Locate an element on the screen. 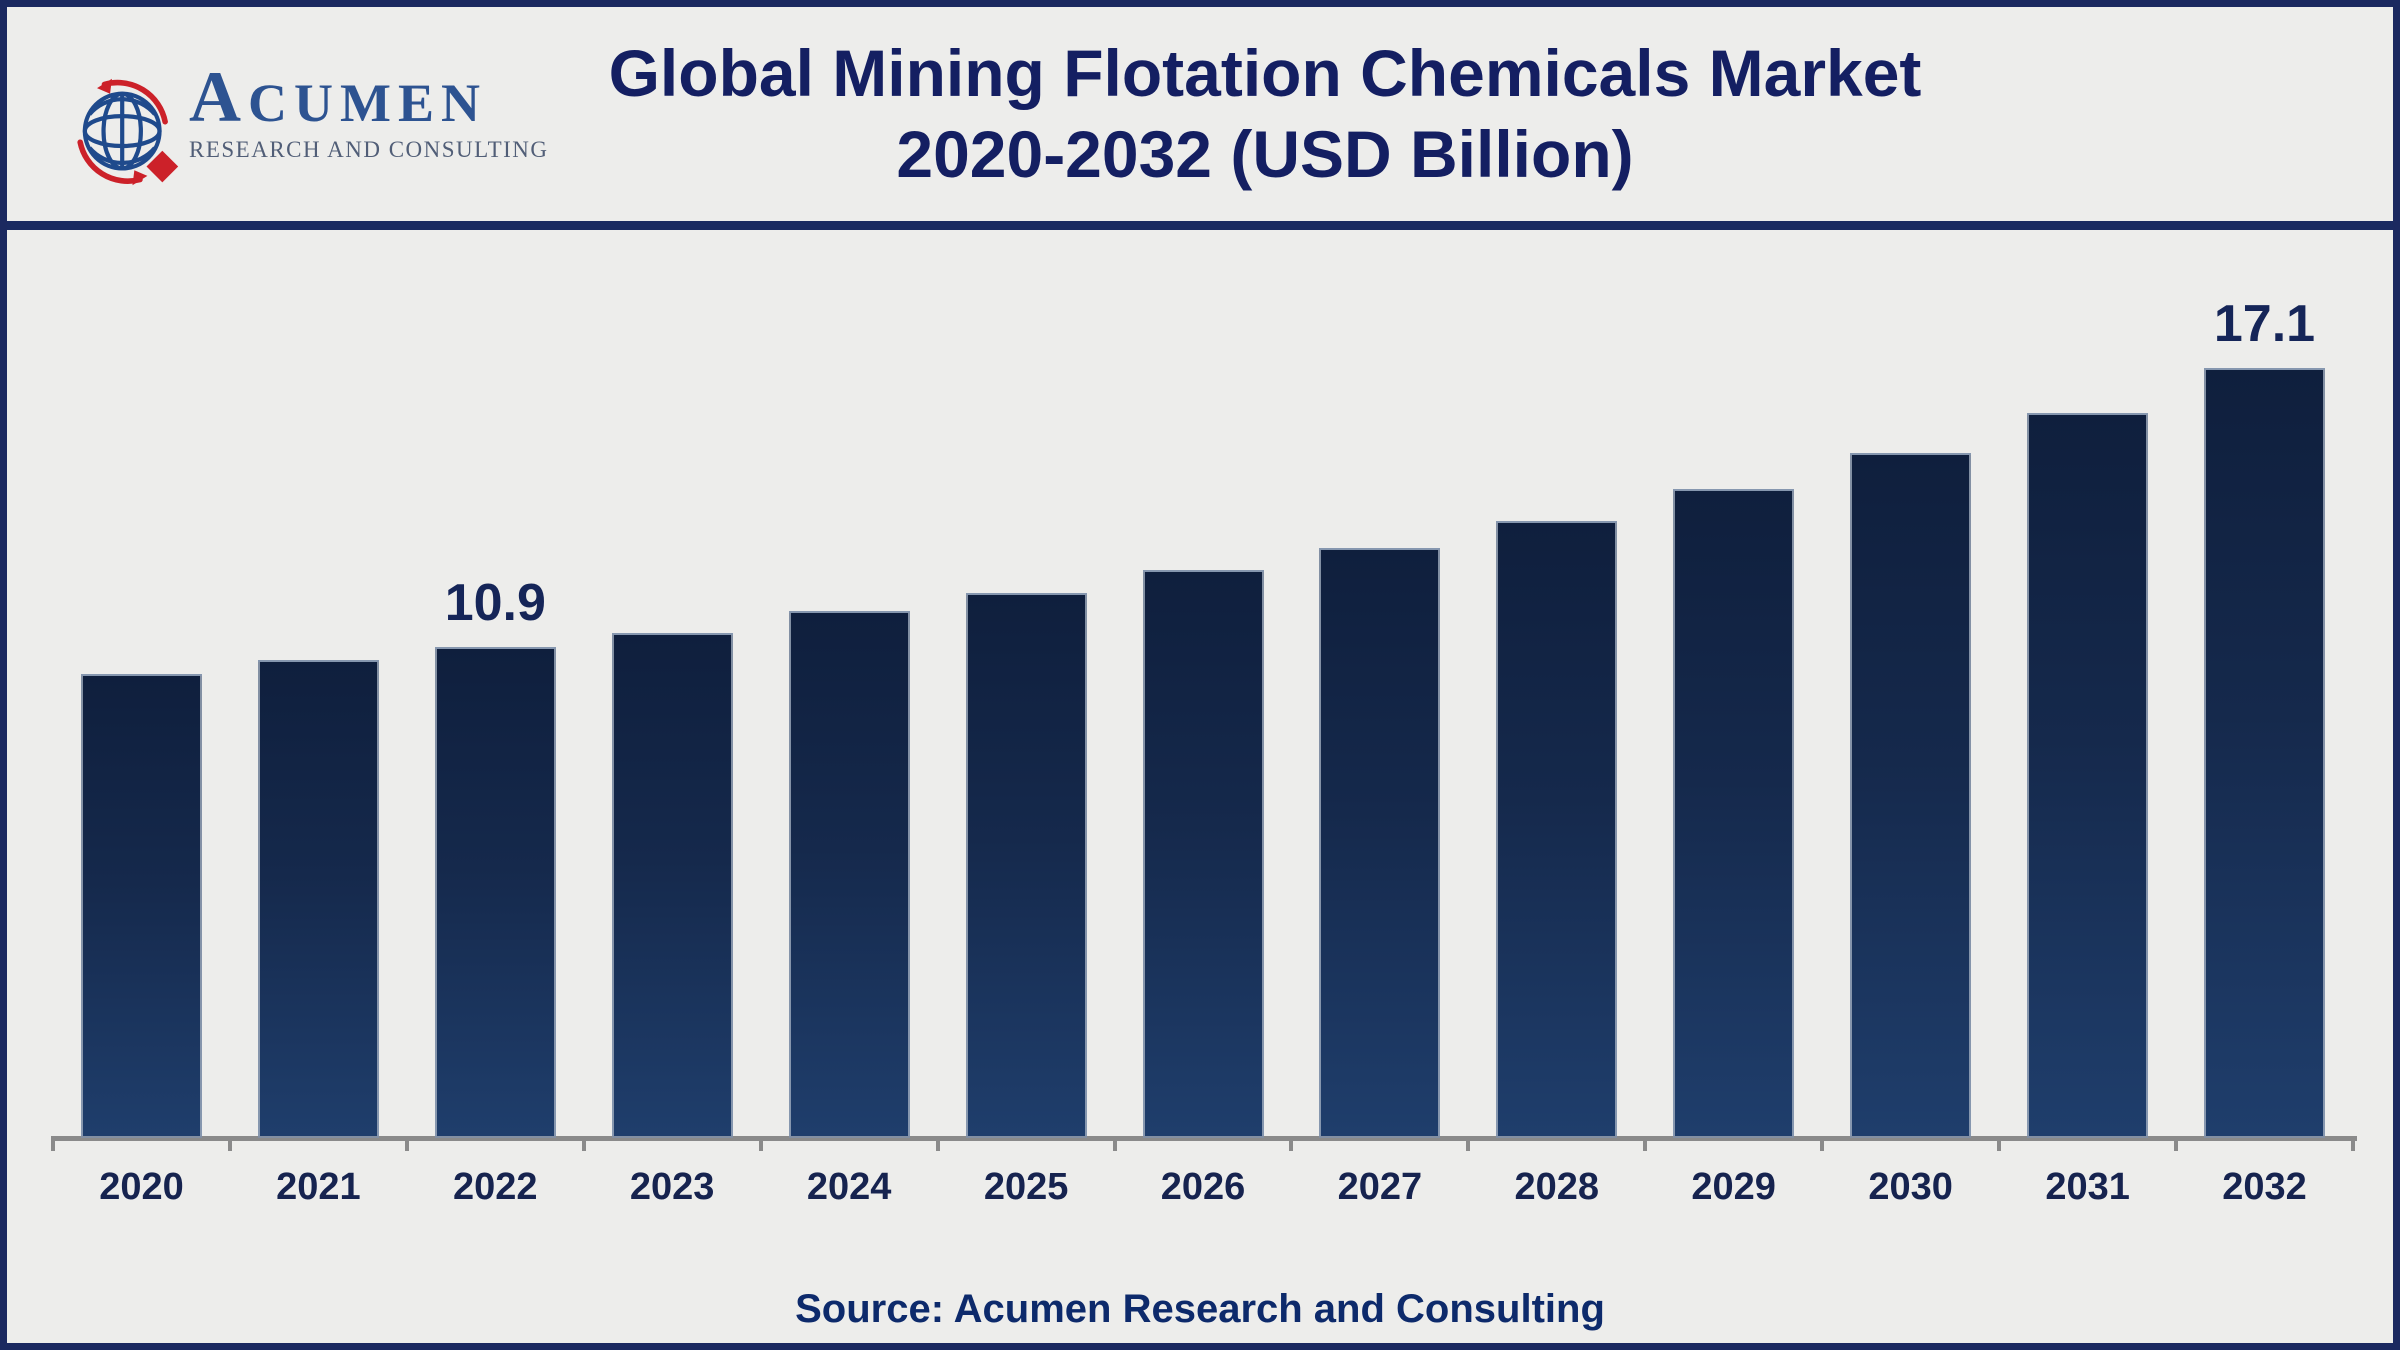  chart-title-line1: Global Mining Flotation Chemicals Market is located at coordinates (1265, 73).